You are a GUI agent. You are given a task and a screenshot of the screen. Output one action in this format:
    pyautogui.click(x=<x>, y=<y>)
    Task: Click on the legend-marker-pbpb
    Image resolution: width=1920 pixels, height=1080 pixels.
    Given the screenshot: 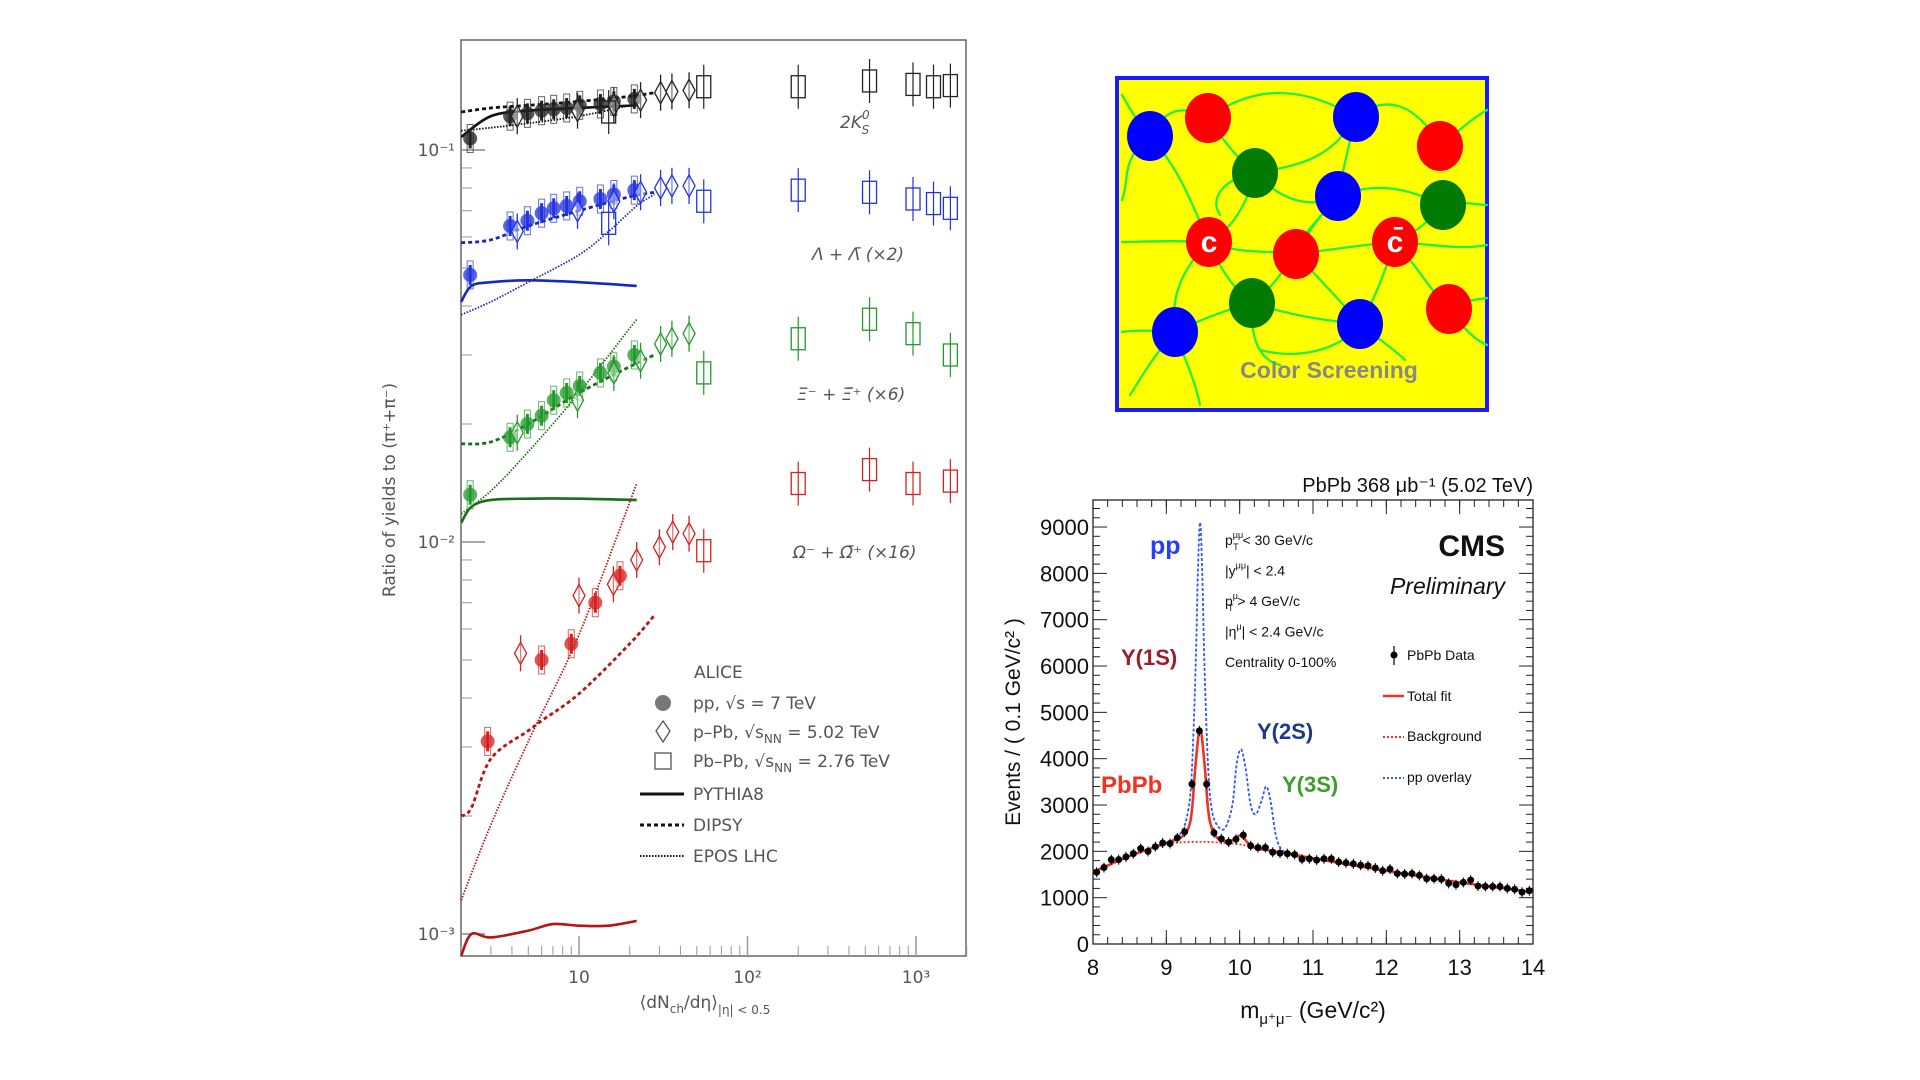 What is the action you would take?
    pyautogui.click(x=663, y=761)
    